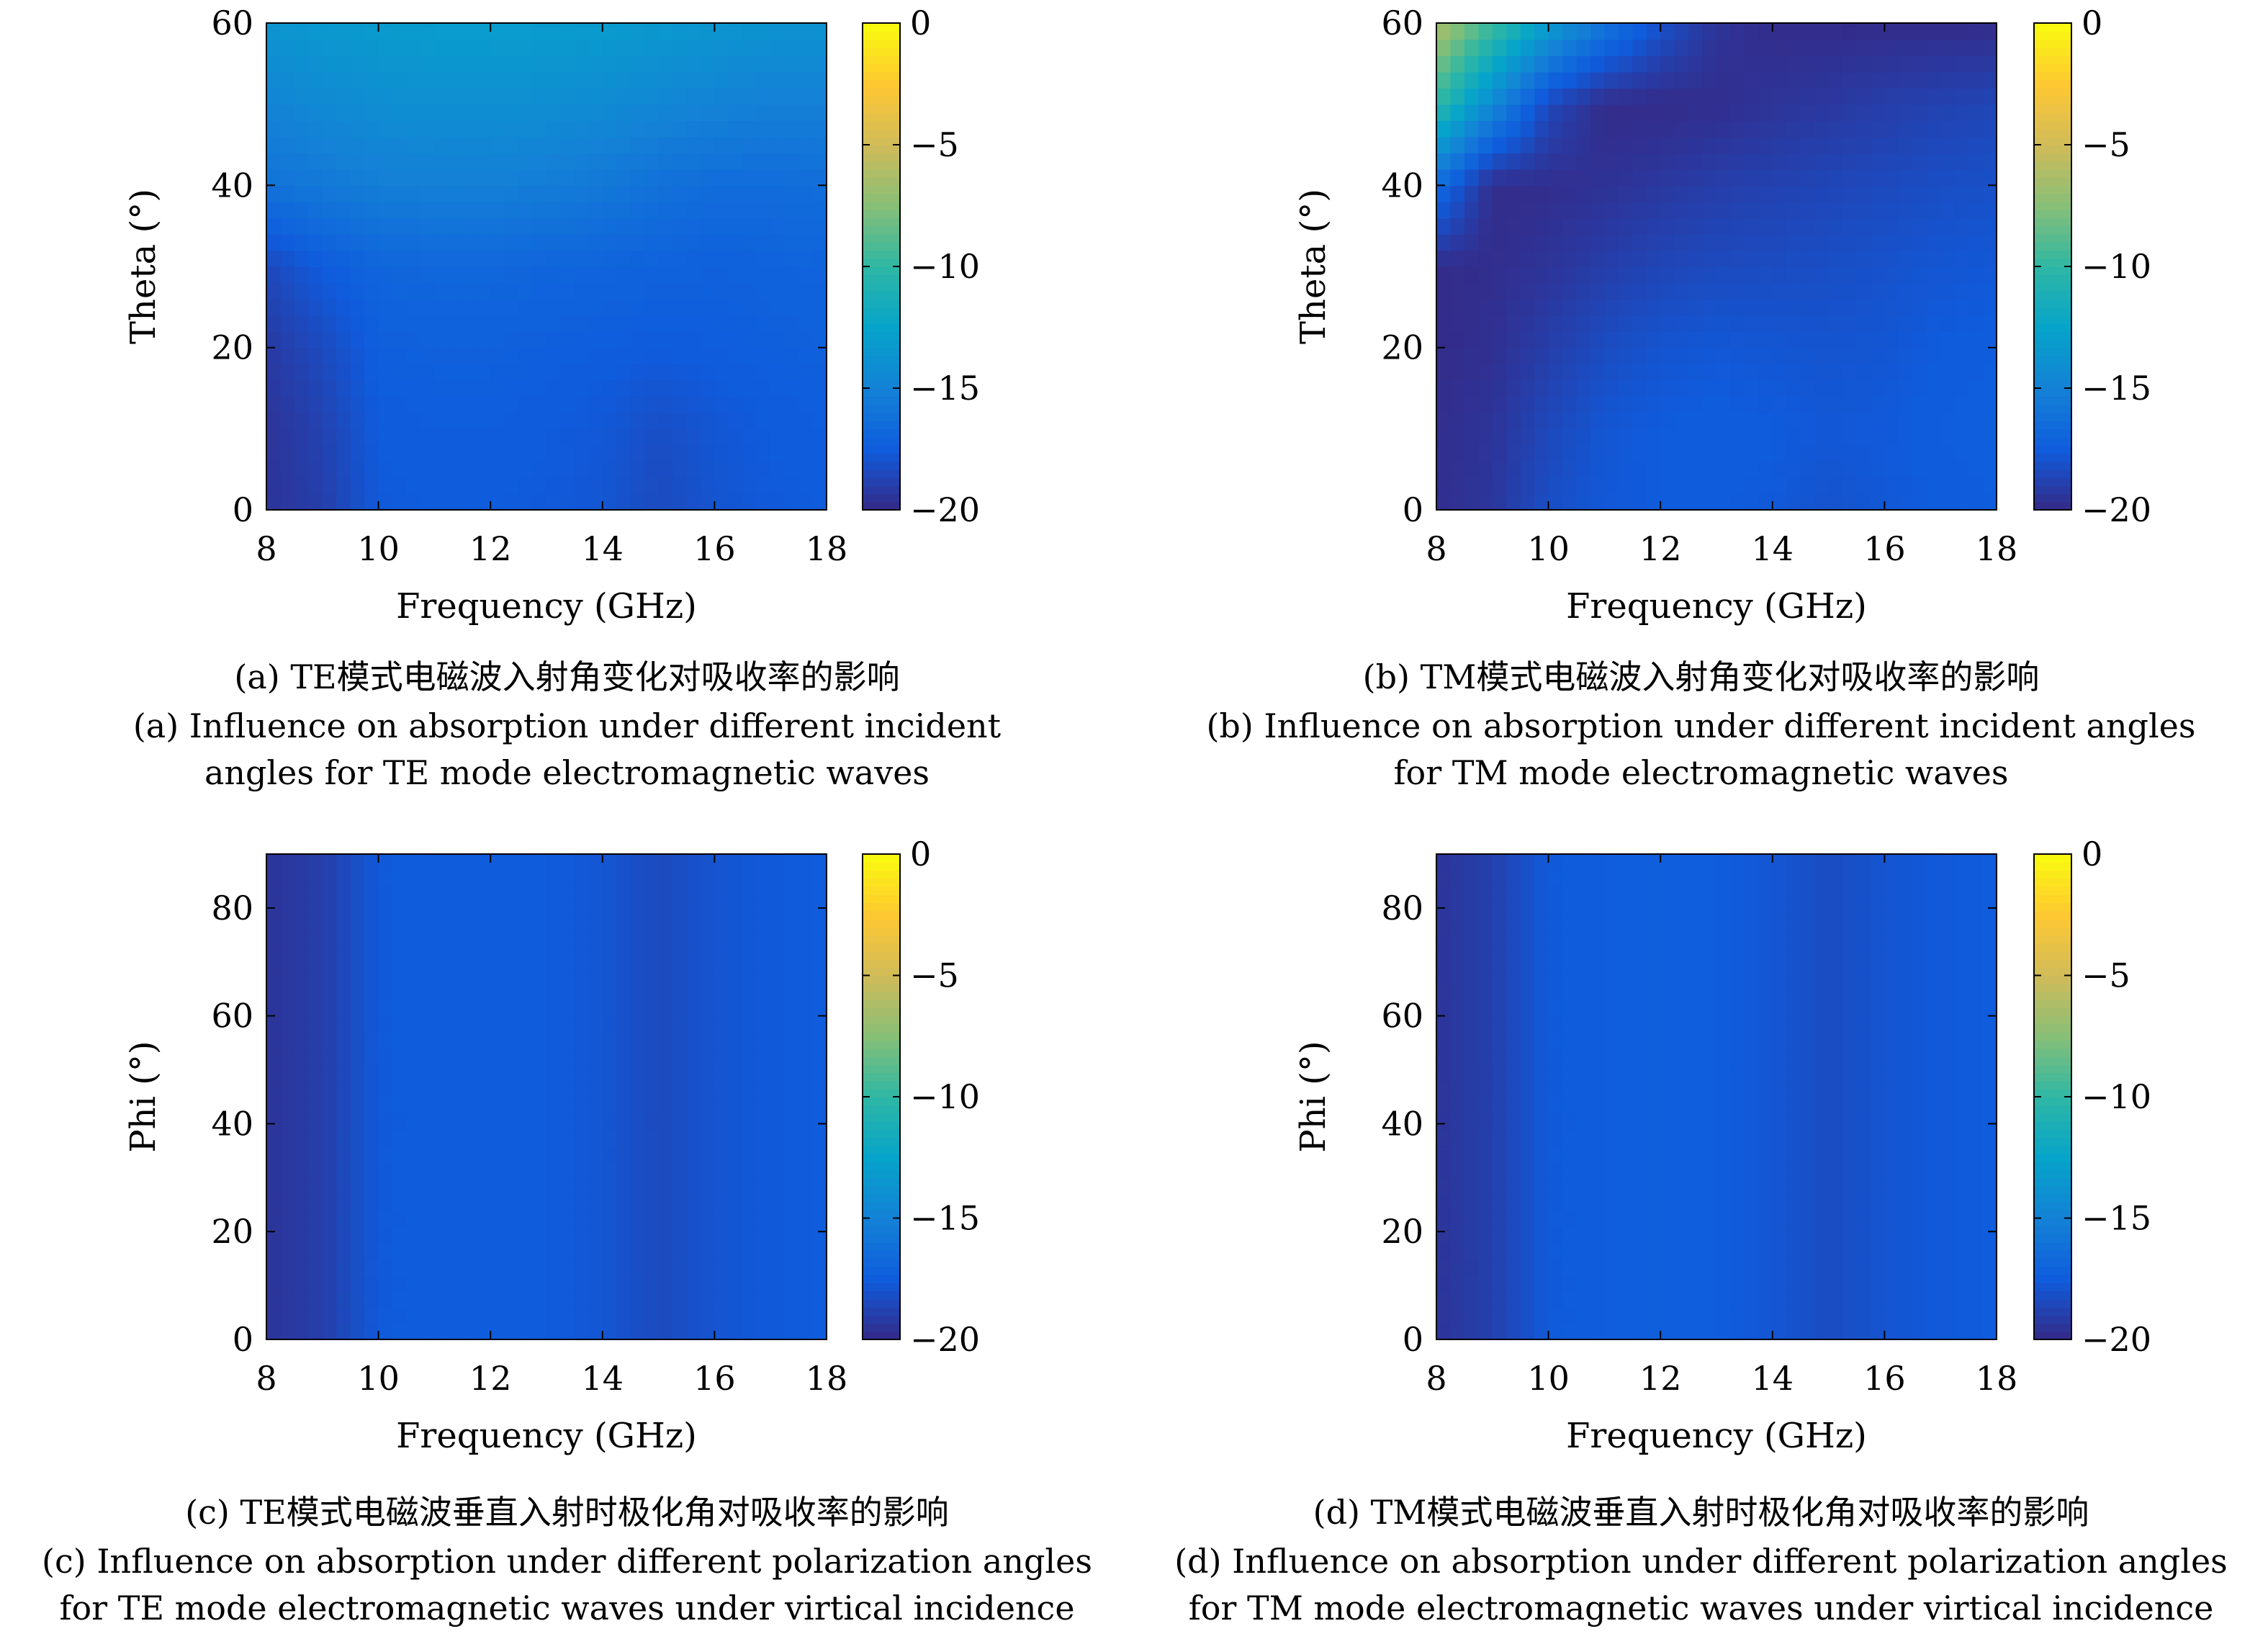  I want to click on heatmap-c, so click(546, 1097).